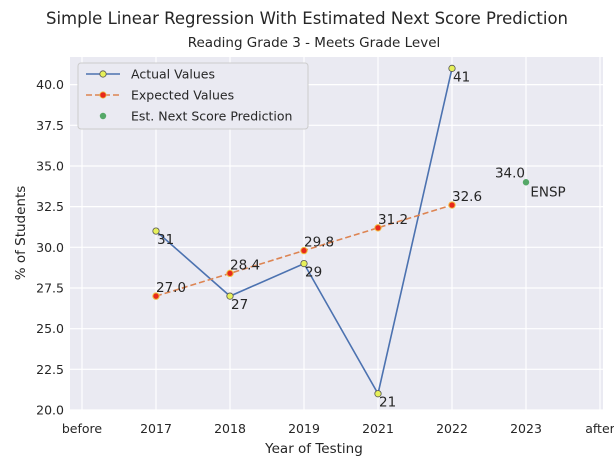 Image resolution: width=614 pixels, height=461 pixels. What do you see at coordinates (378, 428) in the screenshot?
I see `x-tick-label: 2021` at bounding box center [378, 428].